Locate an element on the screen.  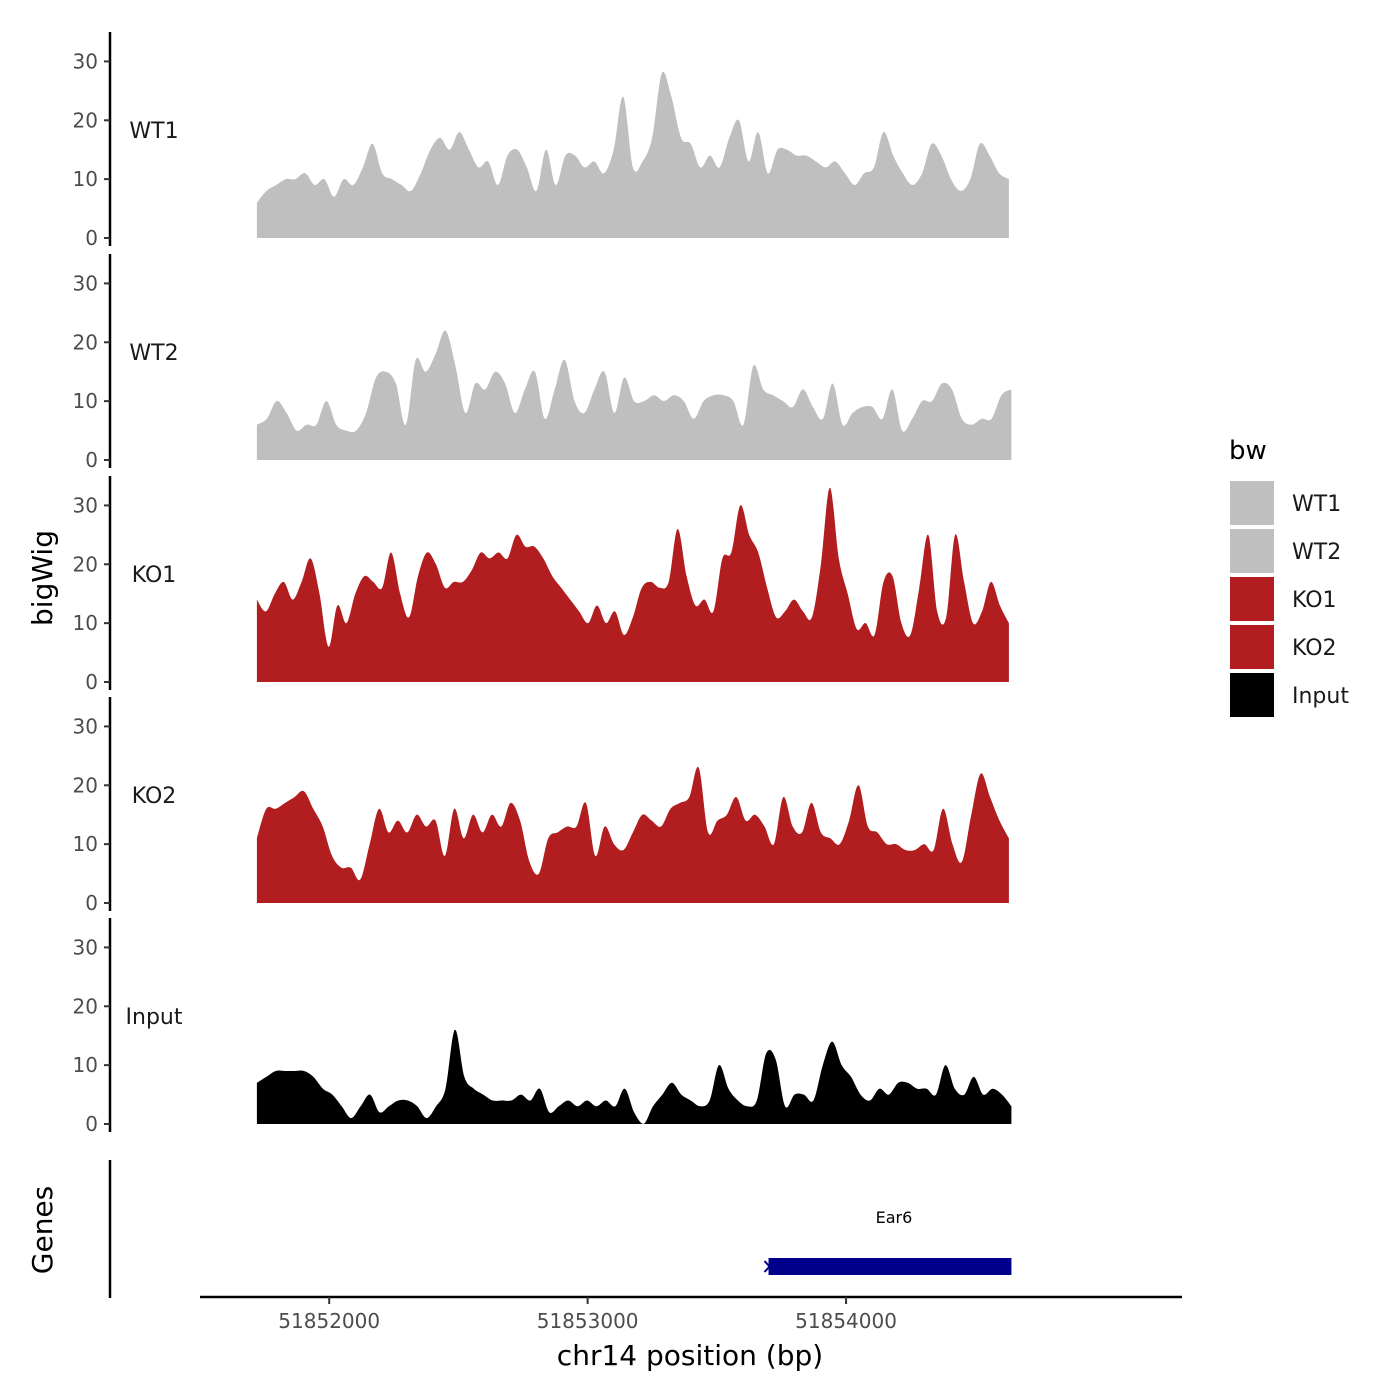
area-wt2 is located at coordinates (634, 395).